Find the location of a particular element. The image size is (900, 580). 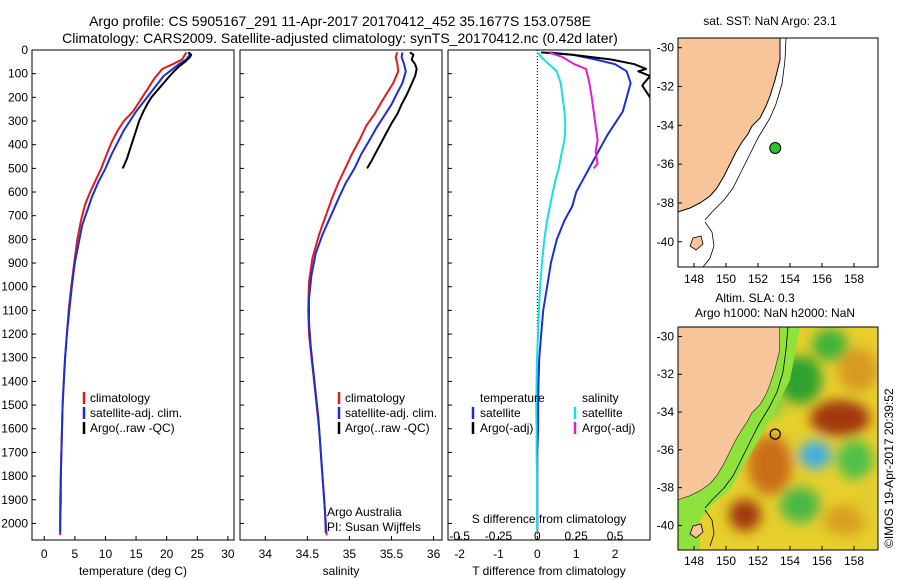

depth-tick-label: 1800 is located at coordinates (14, 476).